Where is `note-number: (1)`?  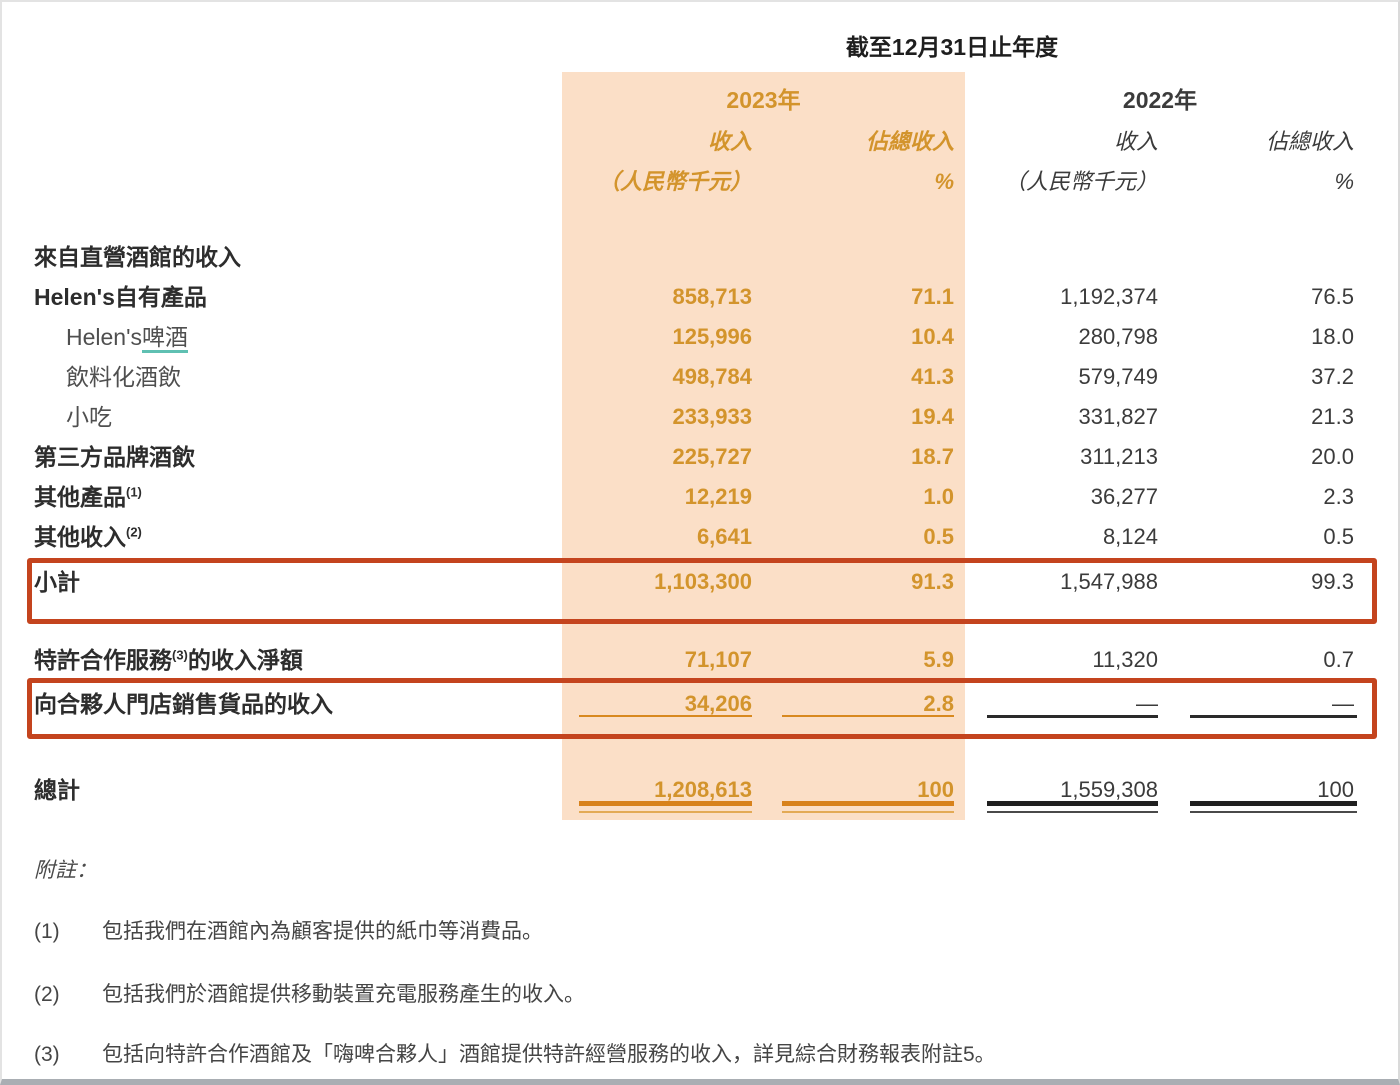 note-number: (1) is located at coordinates (47, 931).